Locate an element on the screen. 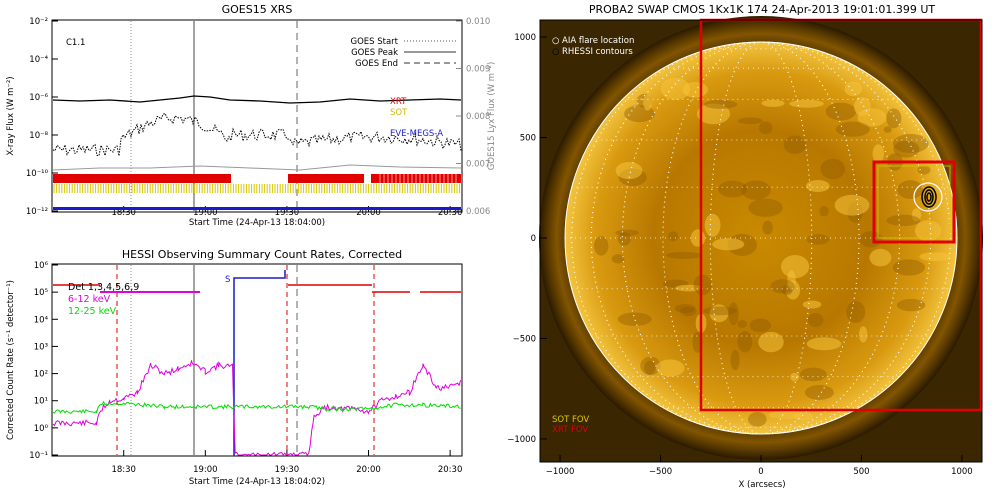 This screenshot has height=500, width=1000. rhessi-contours is located at coordinates (929, 197).